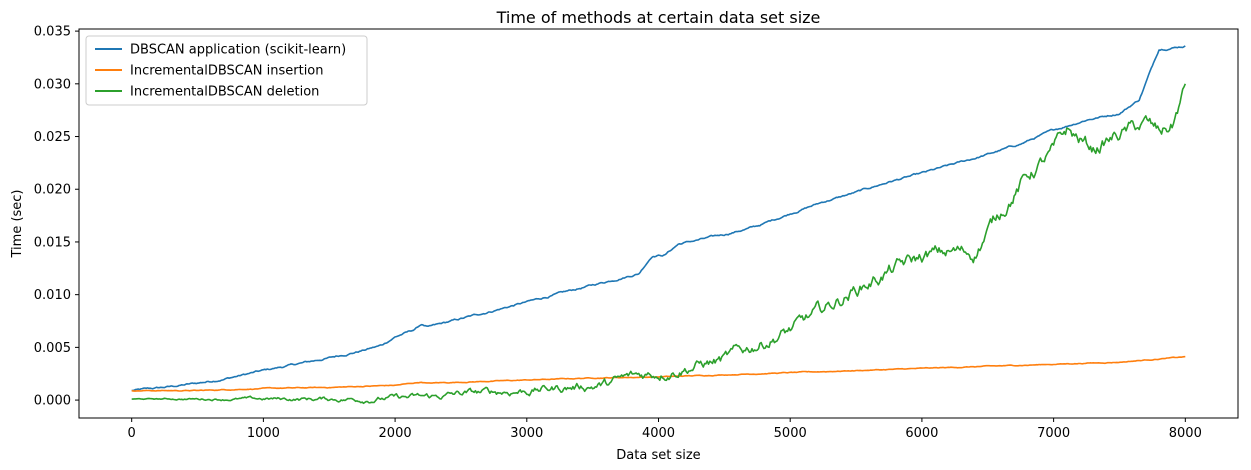 This screenshot has height=470, width=1251. I want to click on x-tick-label: 6000, so click(921, 433).